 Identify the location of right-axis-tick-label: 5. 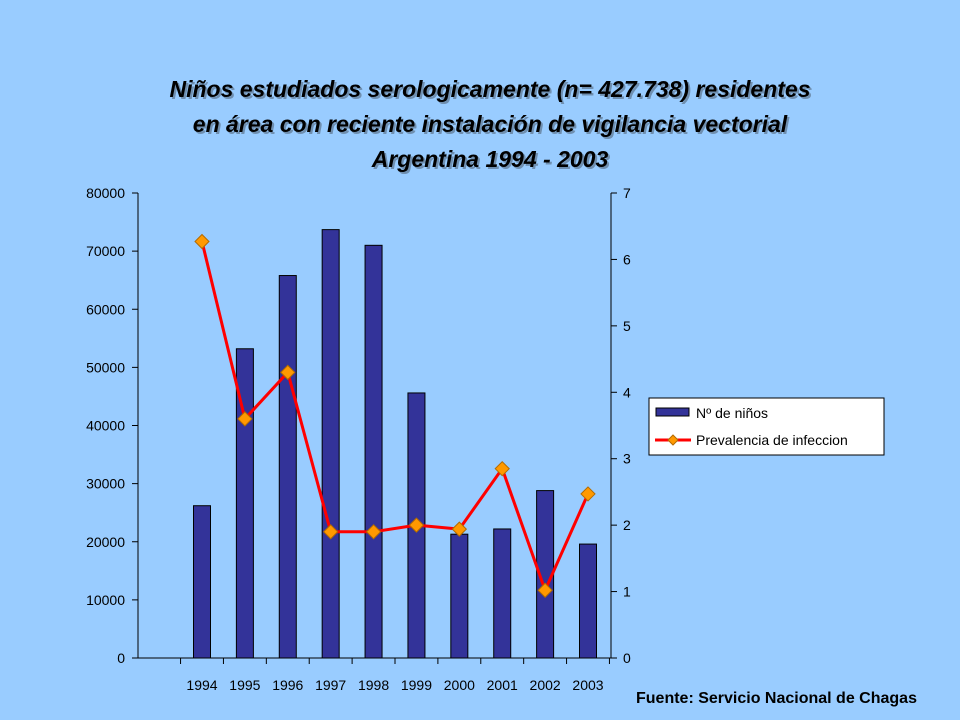
(627, 326).